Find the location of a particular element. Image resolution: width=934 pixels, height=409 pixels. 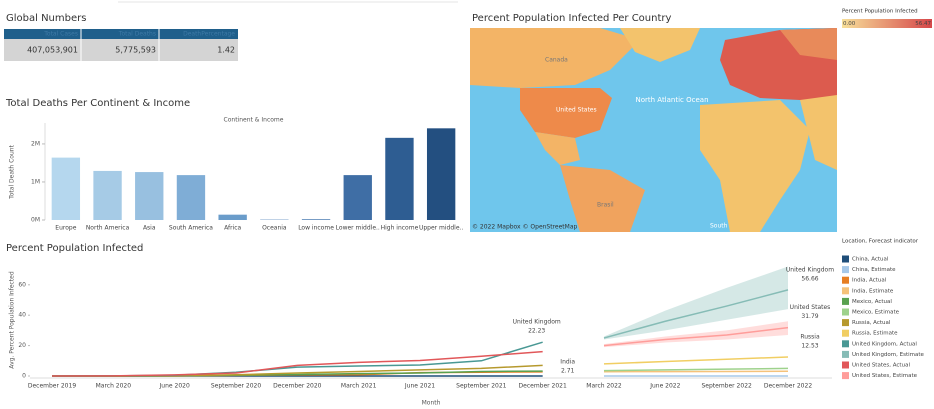

legend-label: India, Actual is located at coordinates (869, 281).